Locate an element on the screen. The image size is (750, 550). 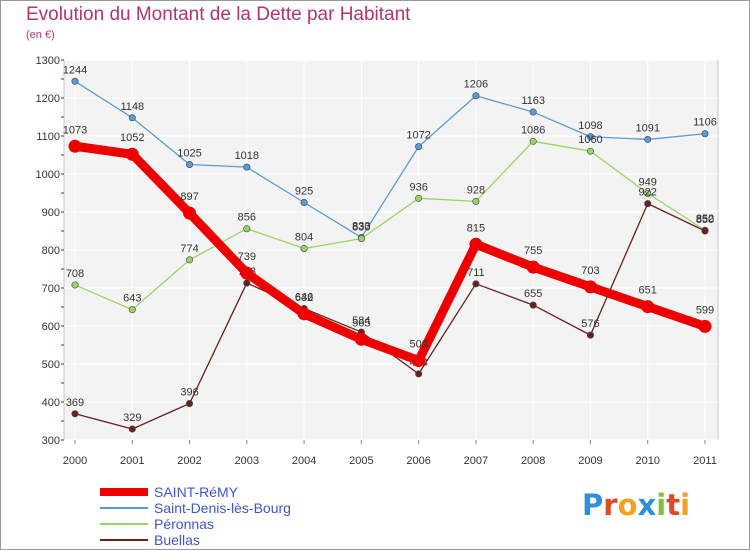
series-saint-r-my-data-label: 565 is located at coordinates (361, 323).